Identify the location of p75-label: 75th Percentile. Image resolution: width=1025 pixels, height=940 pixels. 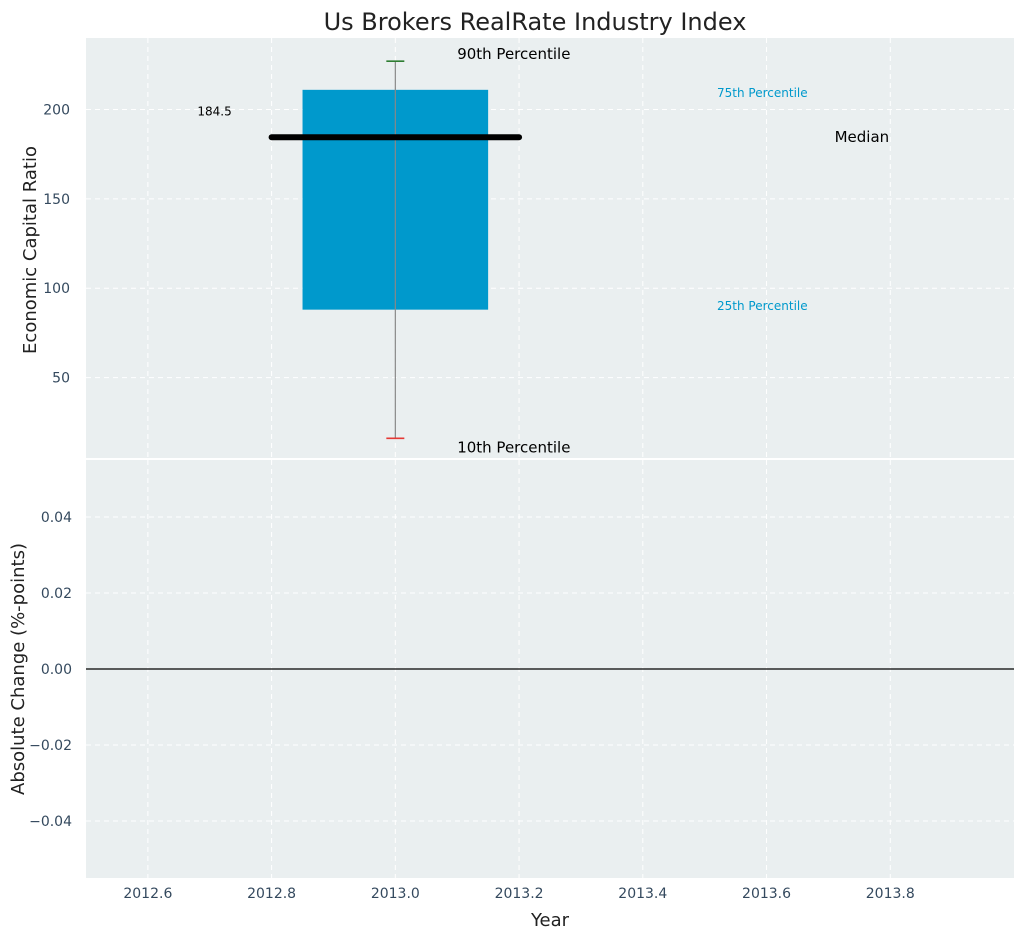
(762, 93).